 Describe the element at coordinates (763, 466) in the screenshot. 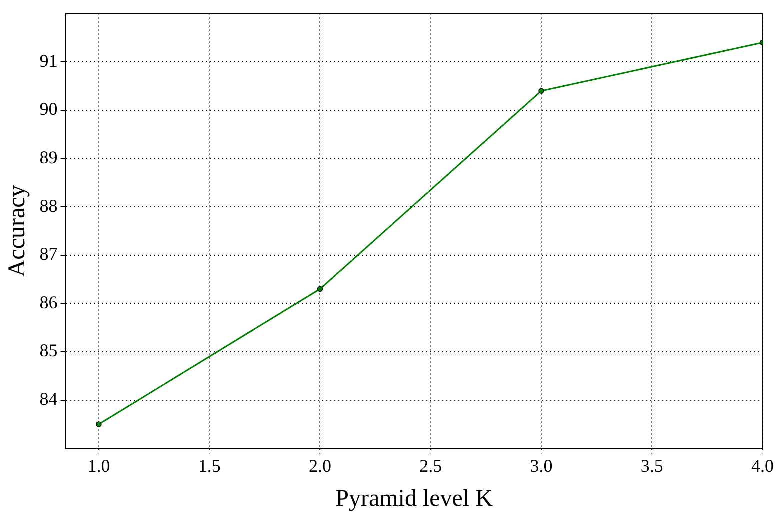

I see `x-tick-label: 4.0` at that location.